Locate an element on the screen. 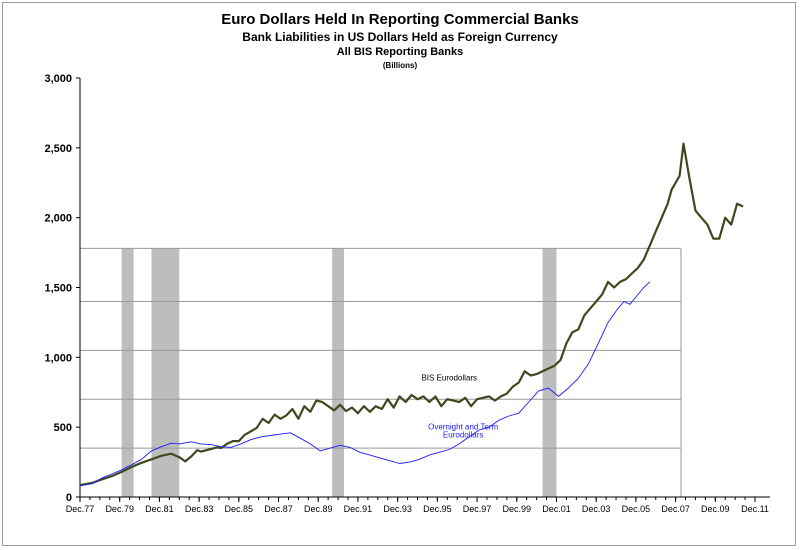 The image size is (800, 550). y-tick-label-0: 0 is located at coordinates (69, 498).